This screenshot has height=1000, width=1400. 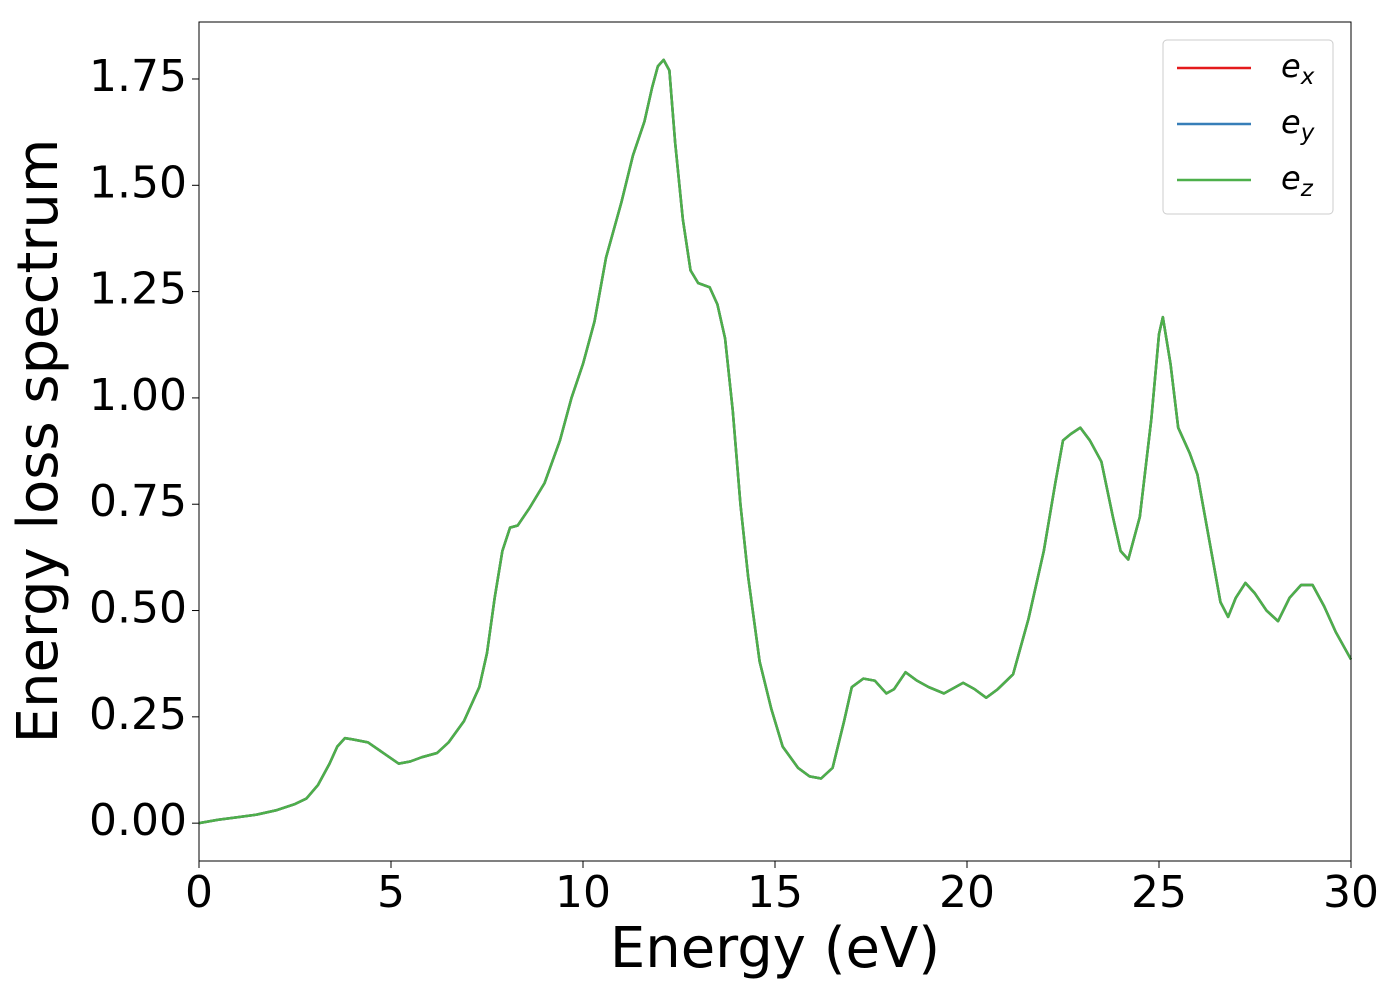 I want to click on y-tick-label: 0.00, so click(x=138, y=820).